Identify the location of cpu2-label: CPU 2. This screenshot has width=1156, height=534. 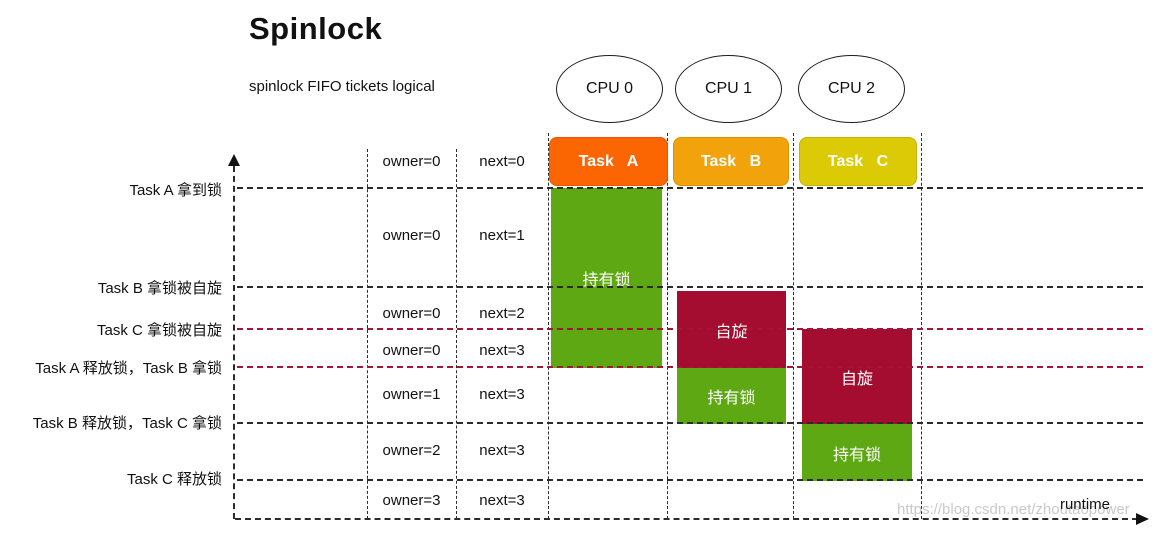
(851, 88).